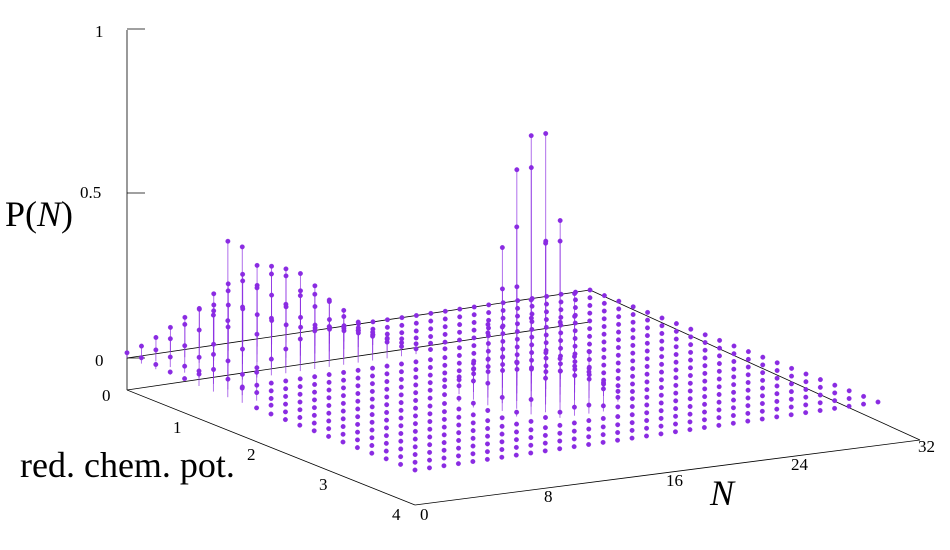 The image size is (950, 550). I want to click on floor-right-edge, so click(755, 365).